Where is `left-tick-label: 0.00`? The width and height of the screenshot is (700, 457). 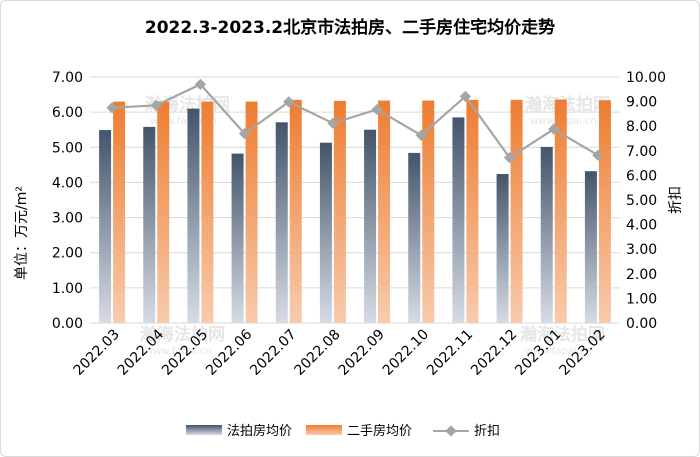
left-tick-label: 0.00 is located at coordinates (67, 324).